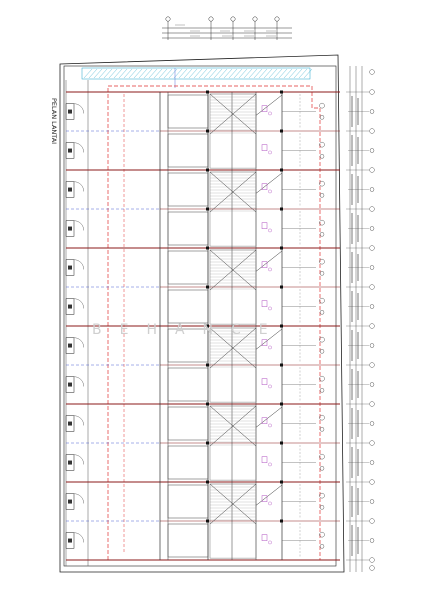 The height and width of the screenshot is (600, 424). I want to click on hatched-strip-top, so click(196, 73).